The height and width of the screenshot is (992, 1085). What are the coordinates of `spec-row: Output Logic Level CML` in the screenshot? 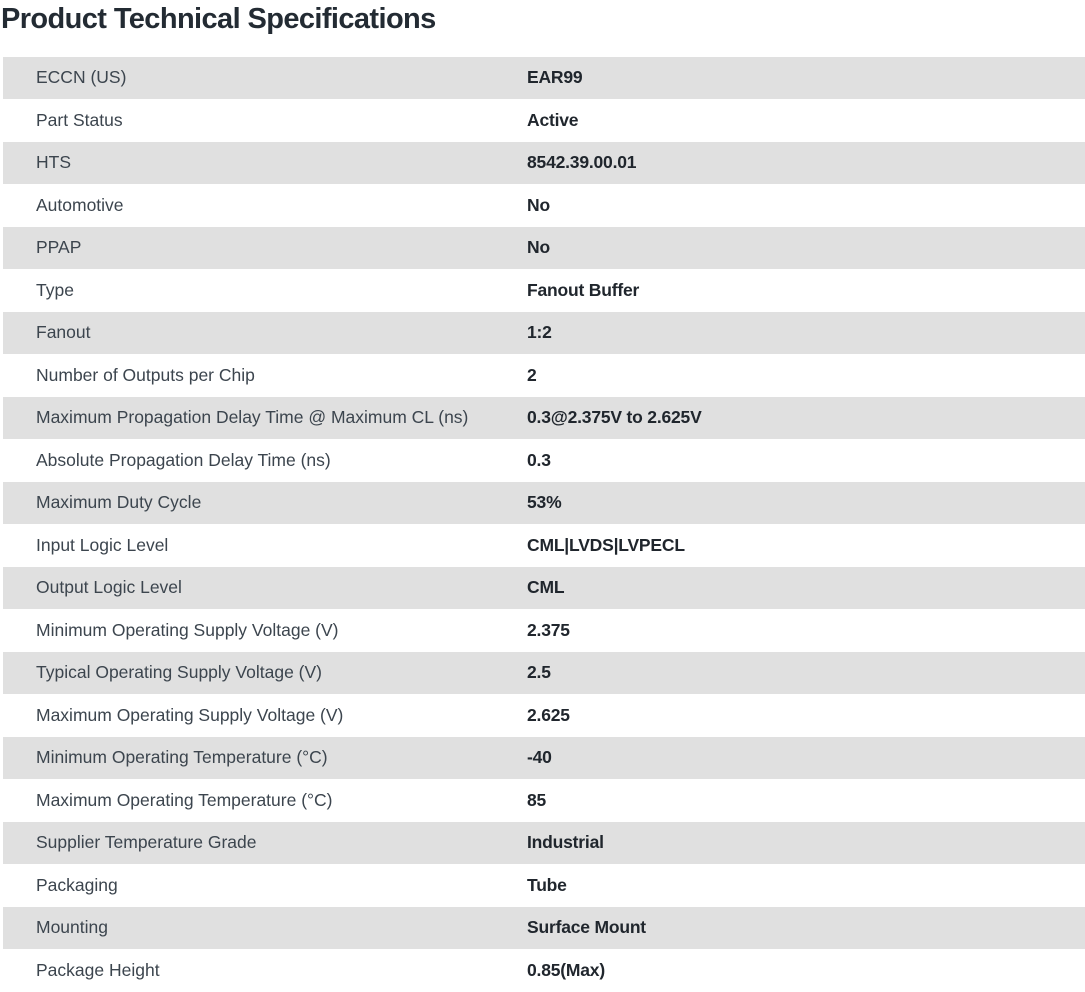 It's located at (544, 587).